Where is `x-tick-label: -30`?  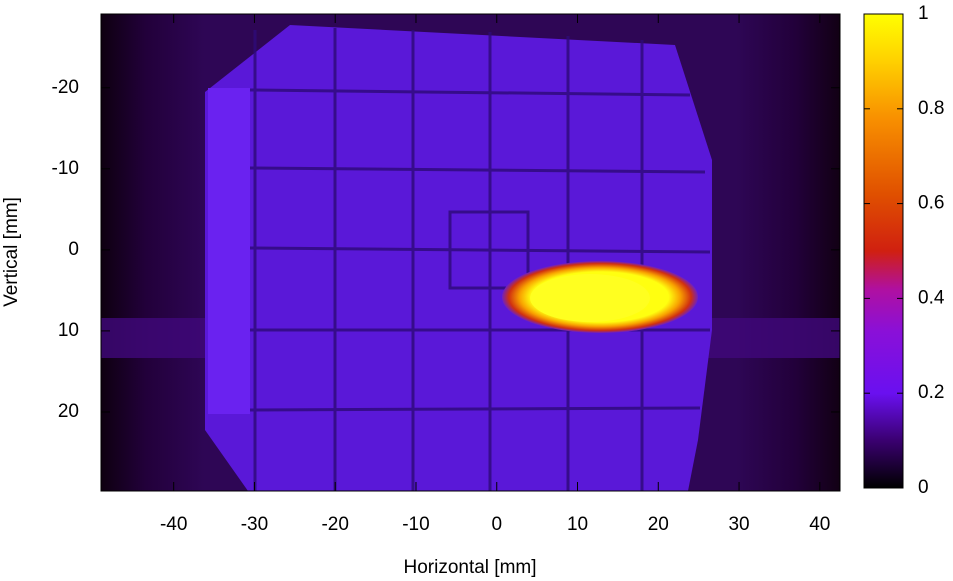
x-tick-label: -30 is located at coordinates (254, 524).